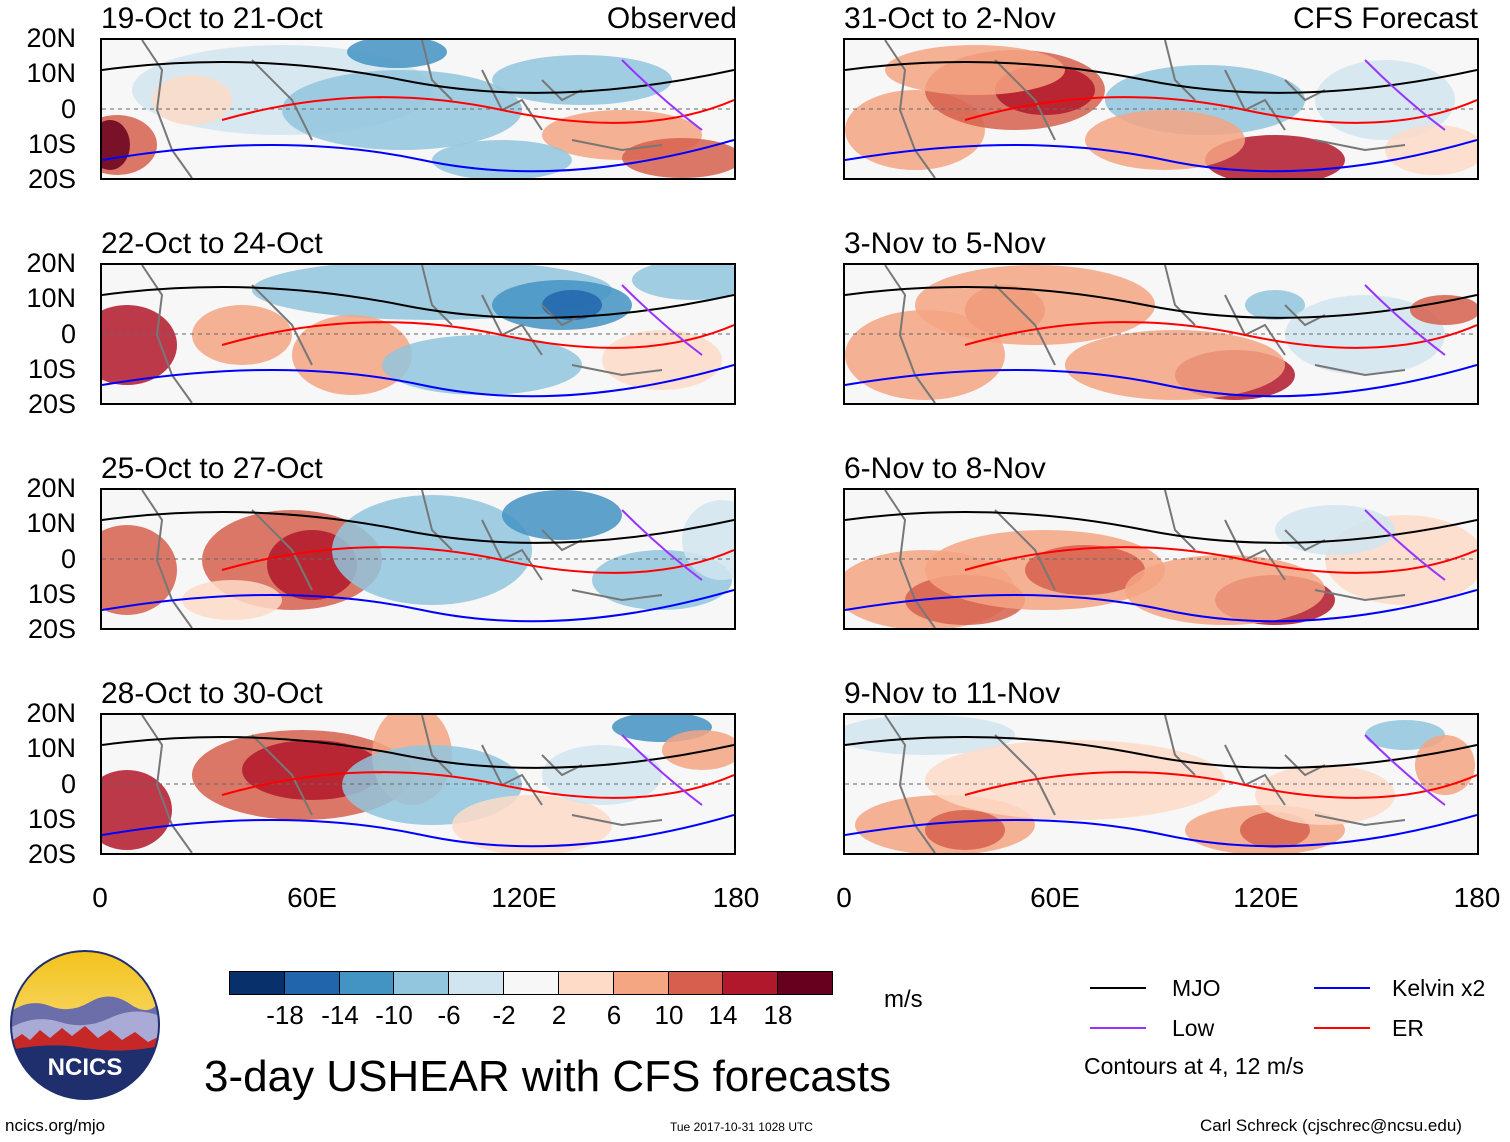 The height and width of the screenshot is (1142, 1510). What do you see at coordinates (340, 1015) in the screenshot?
I see `colorbar-tick: -14` at bounding box center [340, 1015].